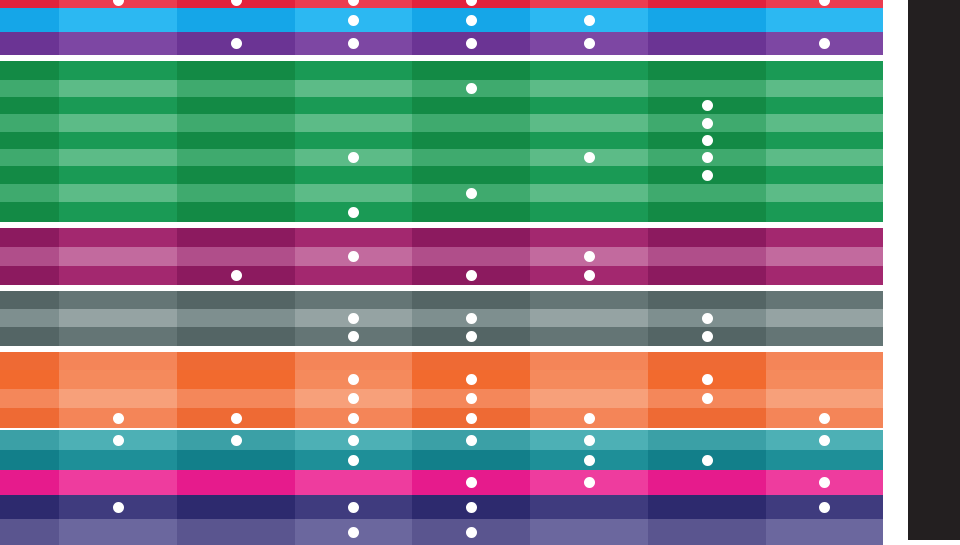  What do you see at coordinates (29, 440) in the screenshot?
I see `grid-cell-teal` at bounding box center [29, 440].